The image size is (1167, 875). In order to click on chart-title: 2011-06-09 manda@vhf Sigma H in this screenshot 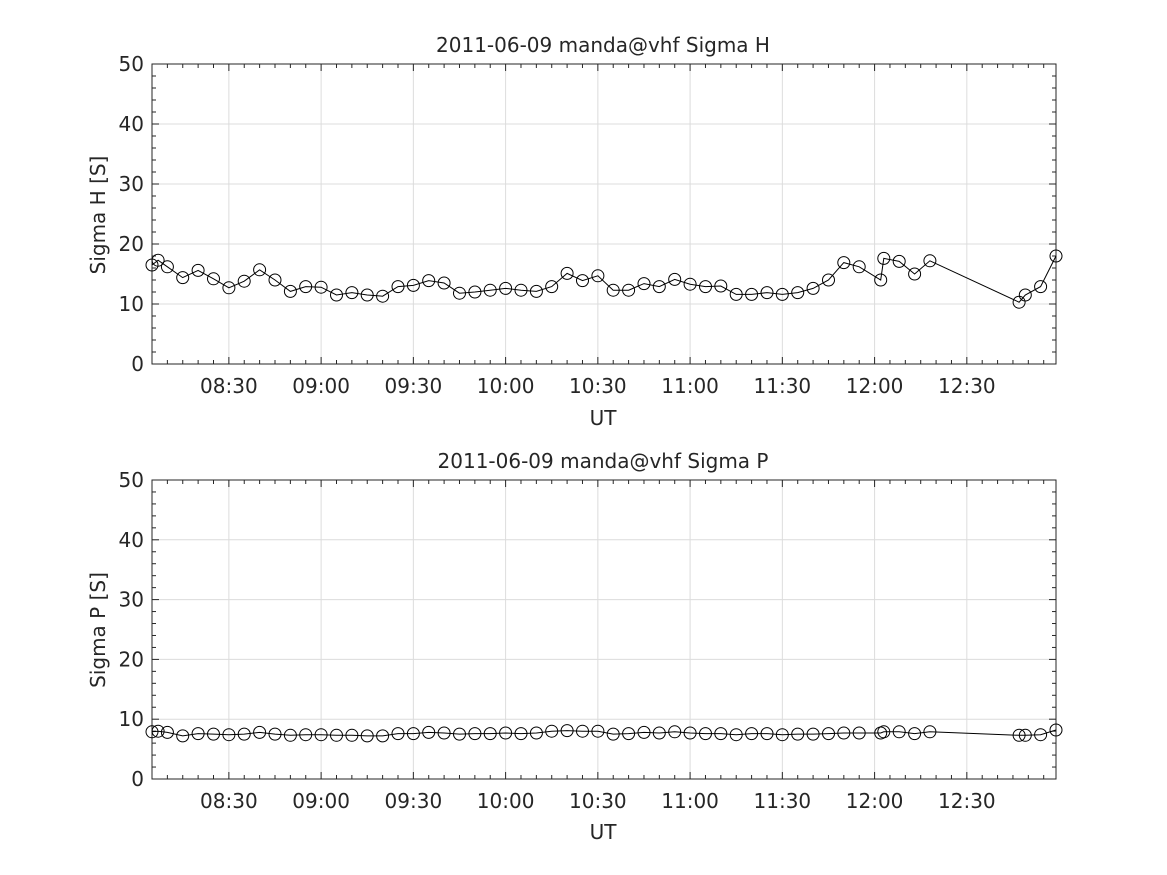, I will do `click(603, 45)`.